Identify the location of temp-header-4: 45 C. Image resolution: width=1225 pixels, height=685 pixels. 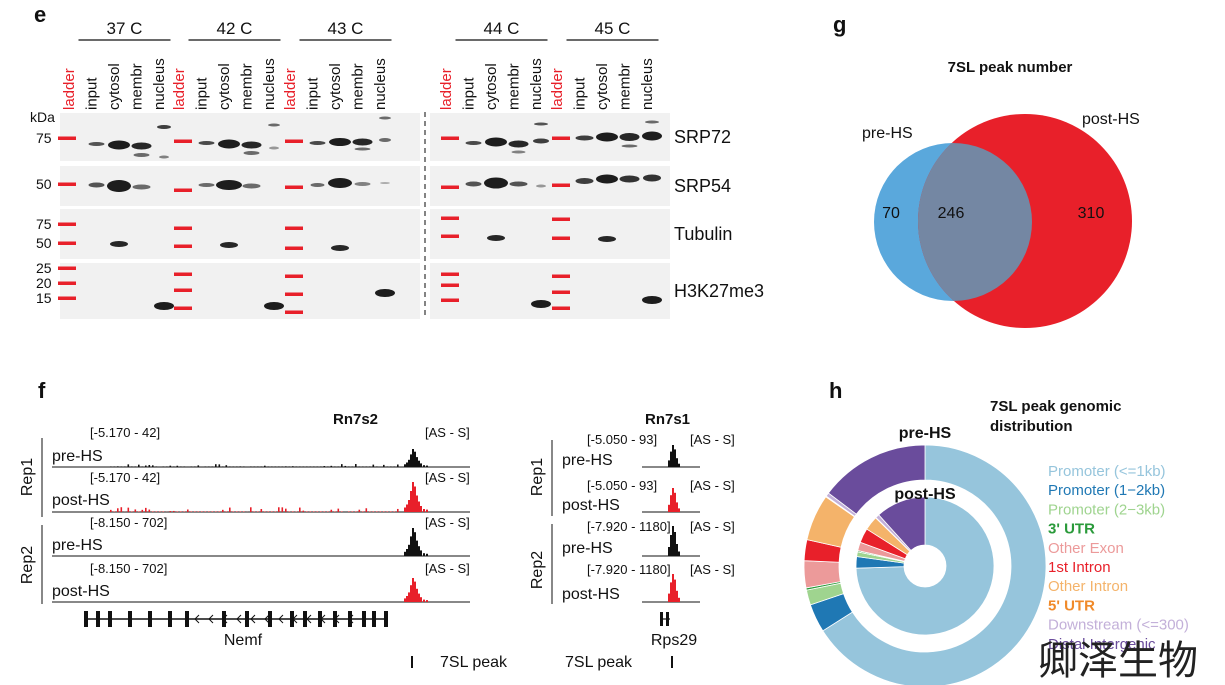
(613, 28).